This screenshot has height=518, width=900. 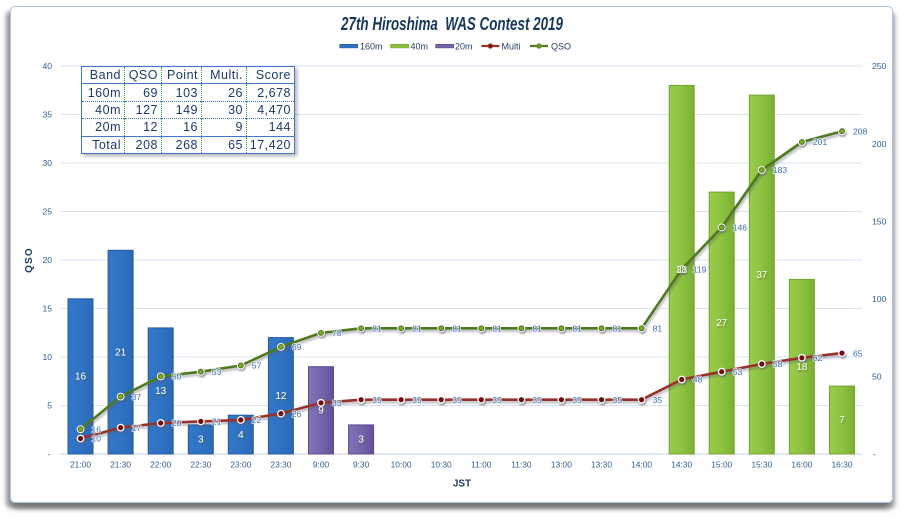 What do you see at coordinates (441, 465) in the screenshot?
I see `svg-text: 10:30` at bounding box center [441, 465].